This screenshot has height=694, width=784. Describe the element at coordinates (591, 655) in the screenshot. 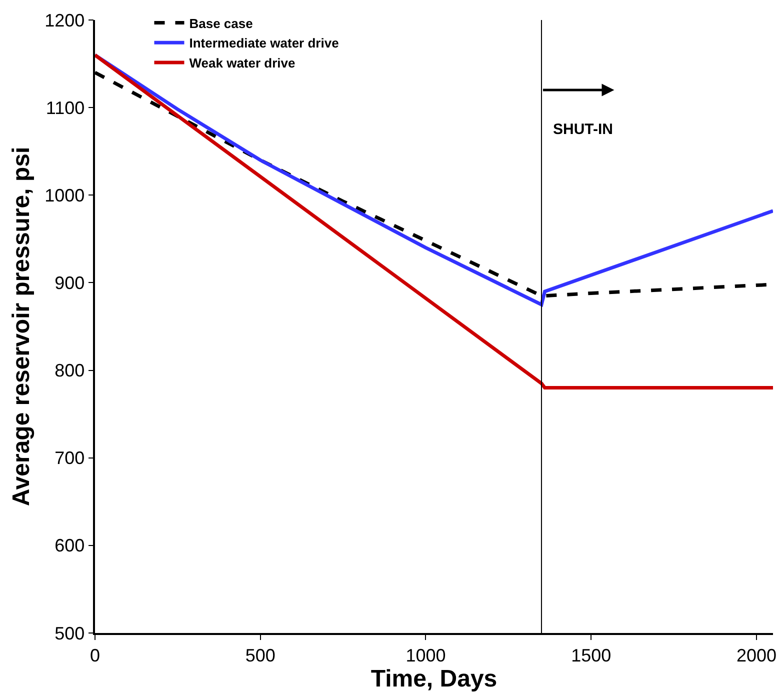

I see `x-tick-label: 1500` at that location.